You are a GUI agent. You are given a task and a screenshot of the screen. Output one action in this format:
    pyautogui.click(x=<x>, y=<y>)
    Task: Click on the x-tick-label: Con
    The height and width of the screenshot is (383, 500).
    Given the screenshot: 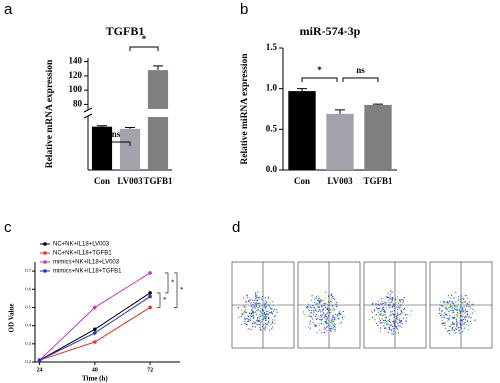 What is the action you would take?
    pyautogui.click(x=302, y=181)
    